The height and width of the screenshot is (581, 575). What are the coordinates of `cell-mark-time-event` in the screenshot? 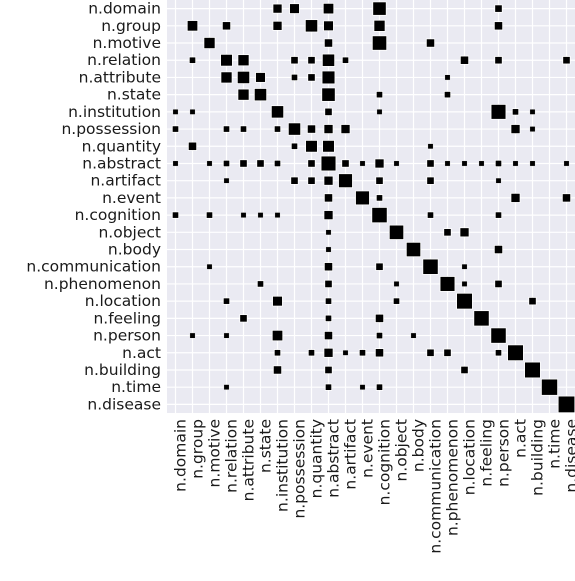 It's located at (362, 387).